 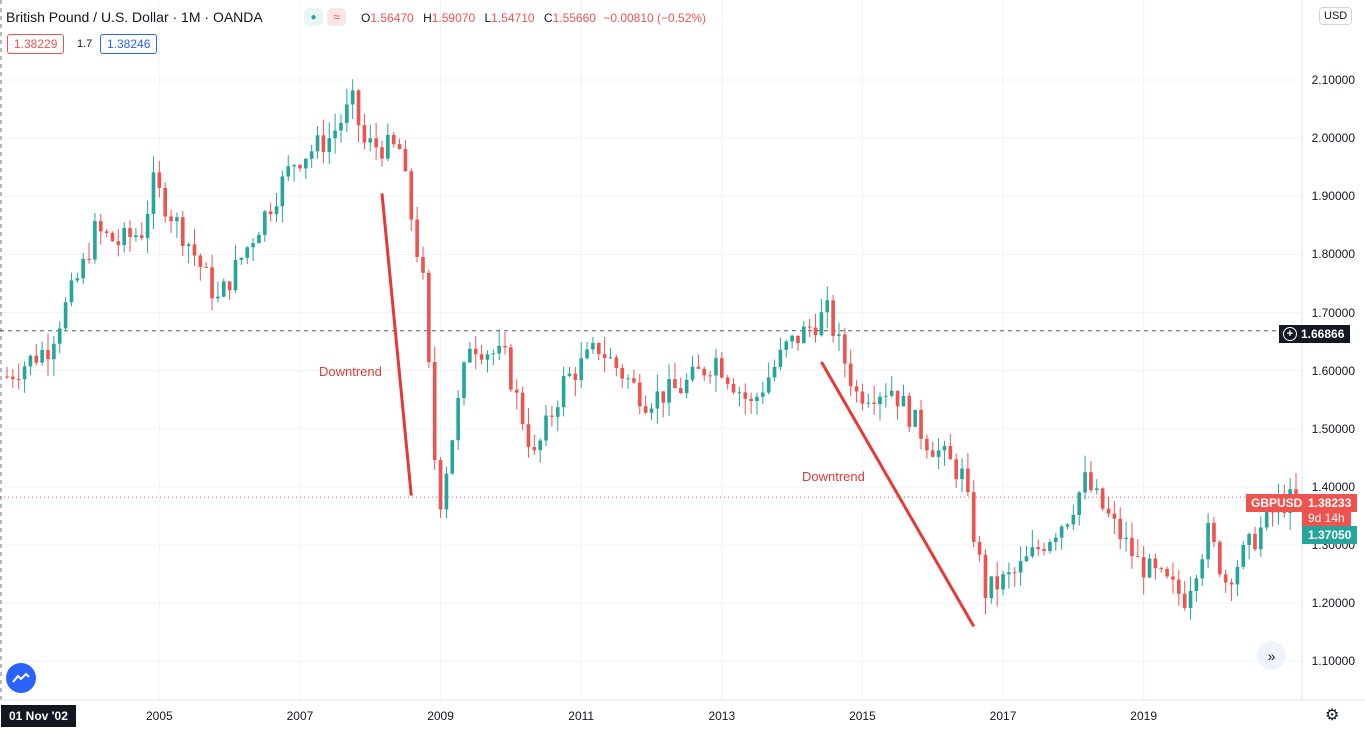 What do you see at coordinates (1333, 80) in the screenshot?
I see `price-tick-label: 2.10000` at bounding box center [1333, 80].